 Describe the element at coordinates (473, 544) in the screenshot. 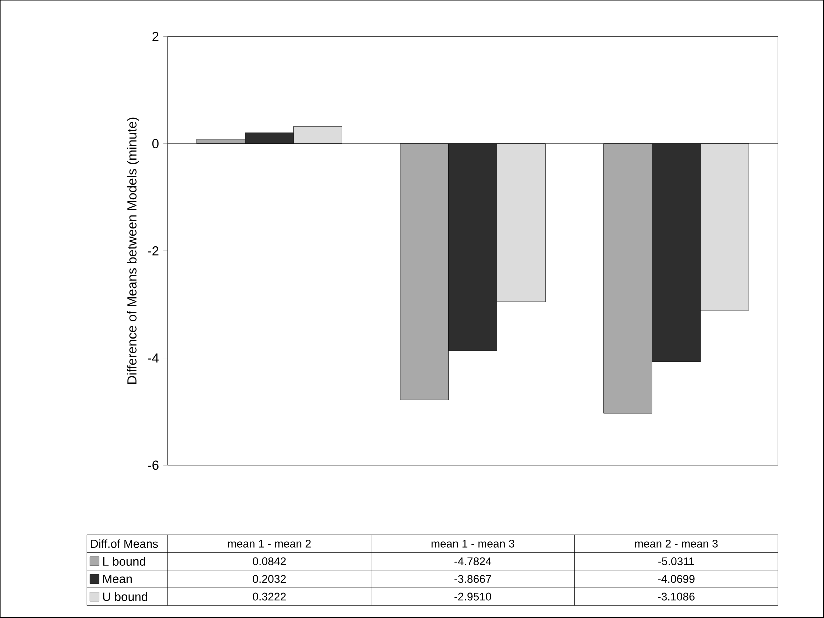

I see `x-tick-label: mean 1 - mean 3` at that location.